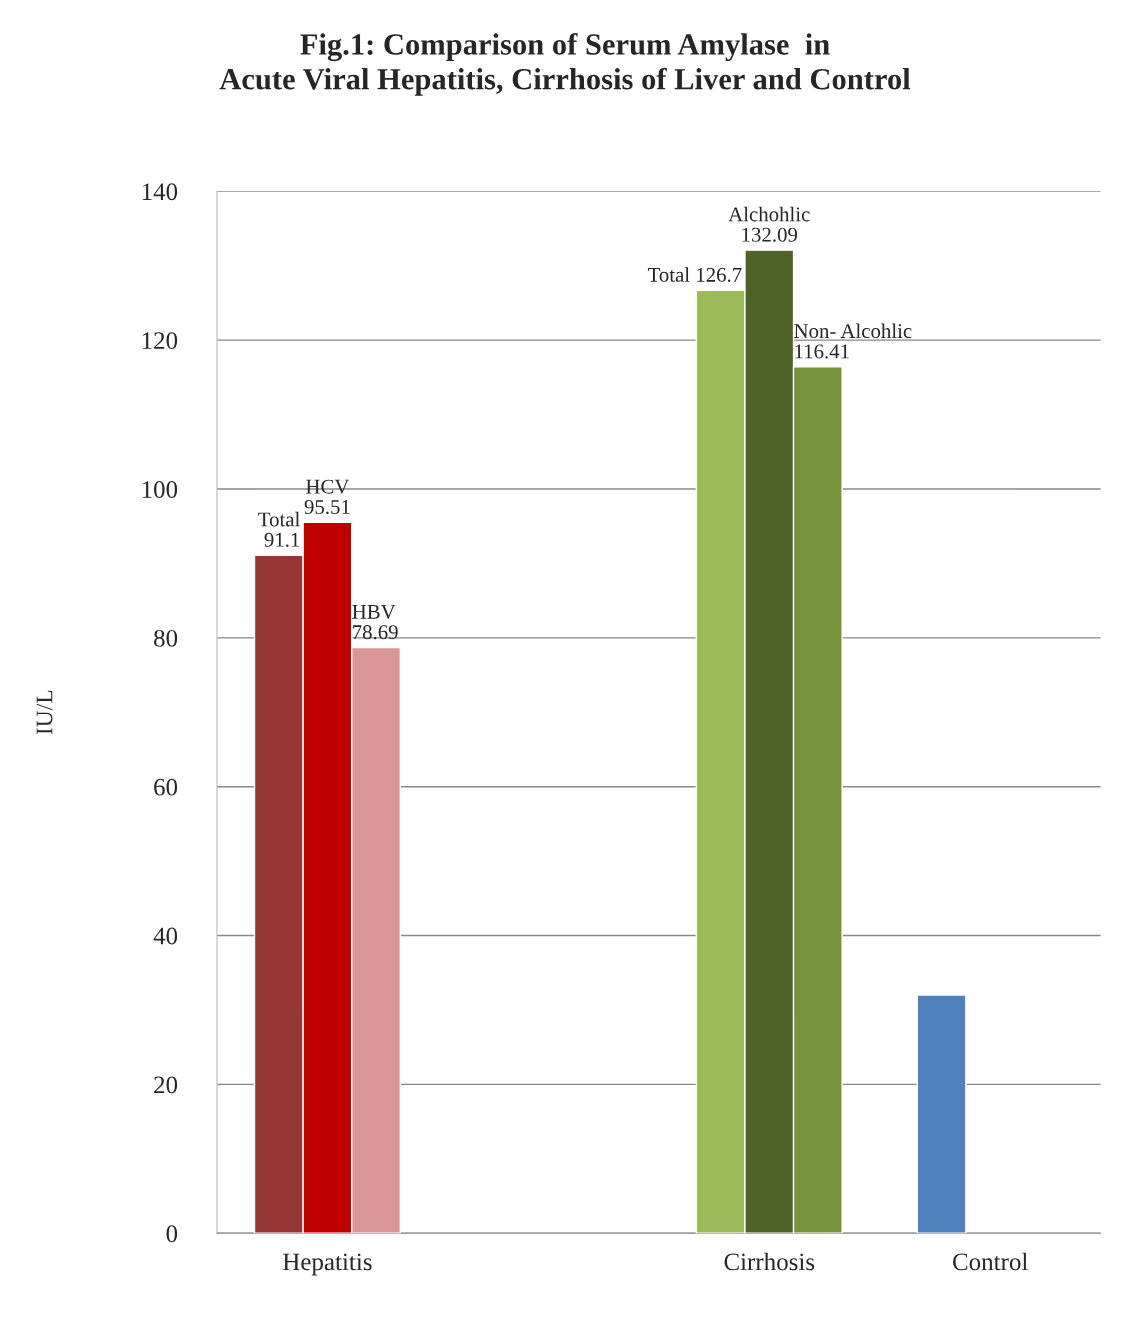 This screenshot has height=1319, width=1130. What do you see at coordinates (327, 497) in the screenshot?
I see `data-label: HCV 95.51` at bounding box center [327, 497].